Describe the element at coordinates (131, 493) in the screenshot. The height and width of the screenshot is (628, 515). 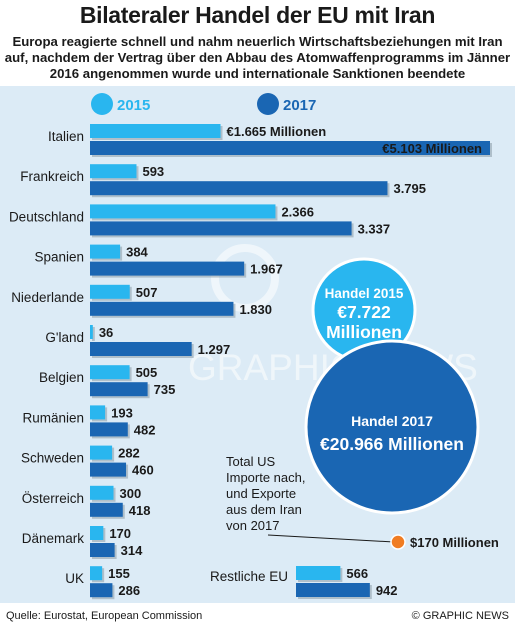
I see `value-label-2015: 300` at that location.